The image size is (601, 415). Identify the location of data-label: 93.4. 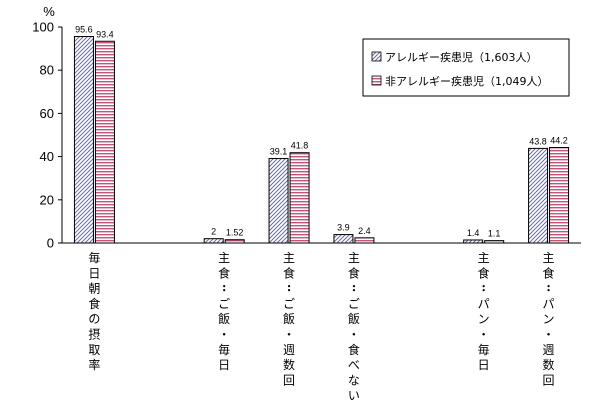
(105, 34).